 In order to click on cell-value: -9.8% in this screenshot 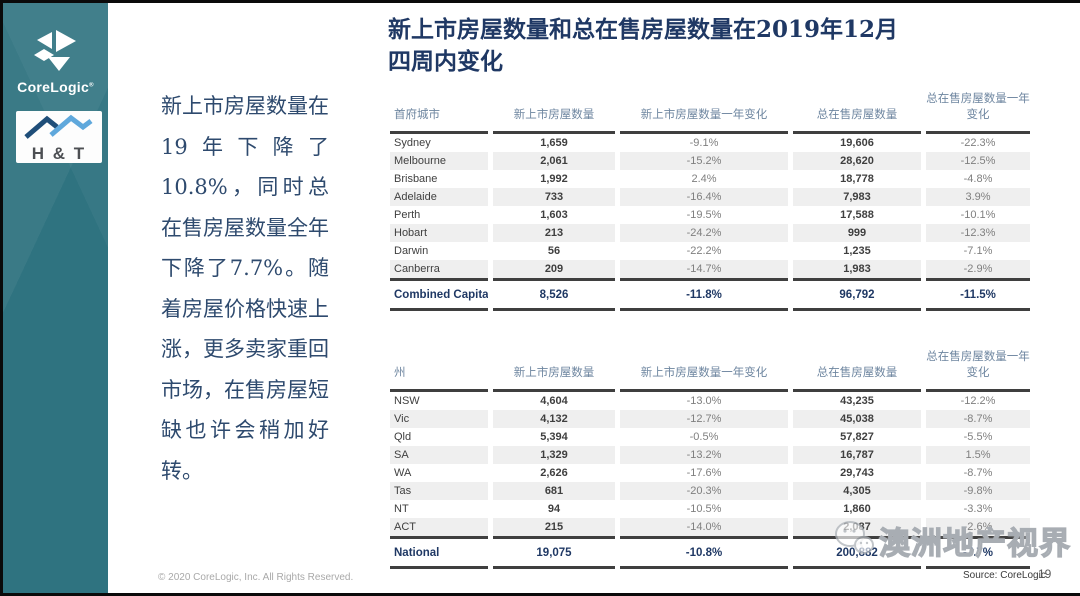, I will do `click(978, 491)`.